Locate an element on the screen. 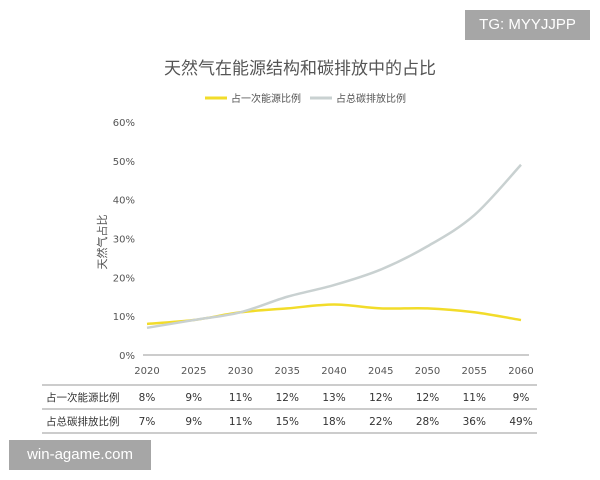 The width and height of the screenshot is (600, 480). table-cell: 8% is located at coordinates (147, 398).